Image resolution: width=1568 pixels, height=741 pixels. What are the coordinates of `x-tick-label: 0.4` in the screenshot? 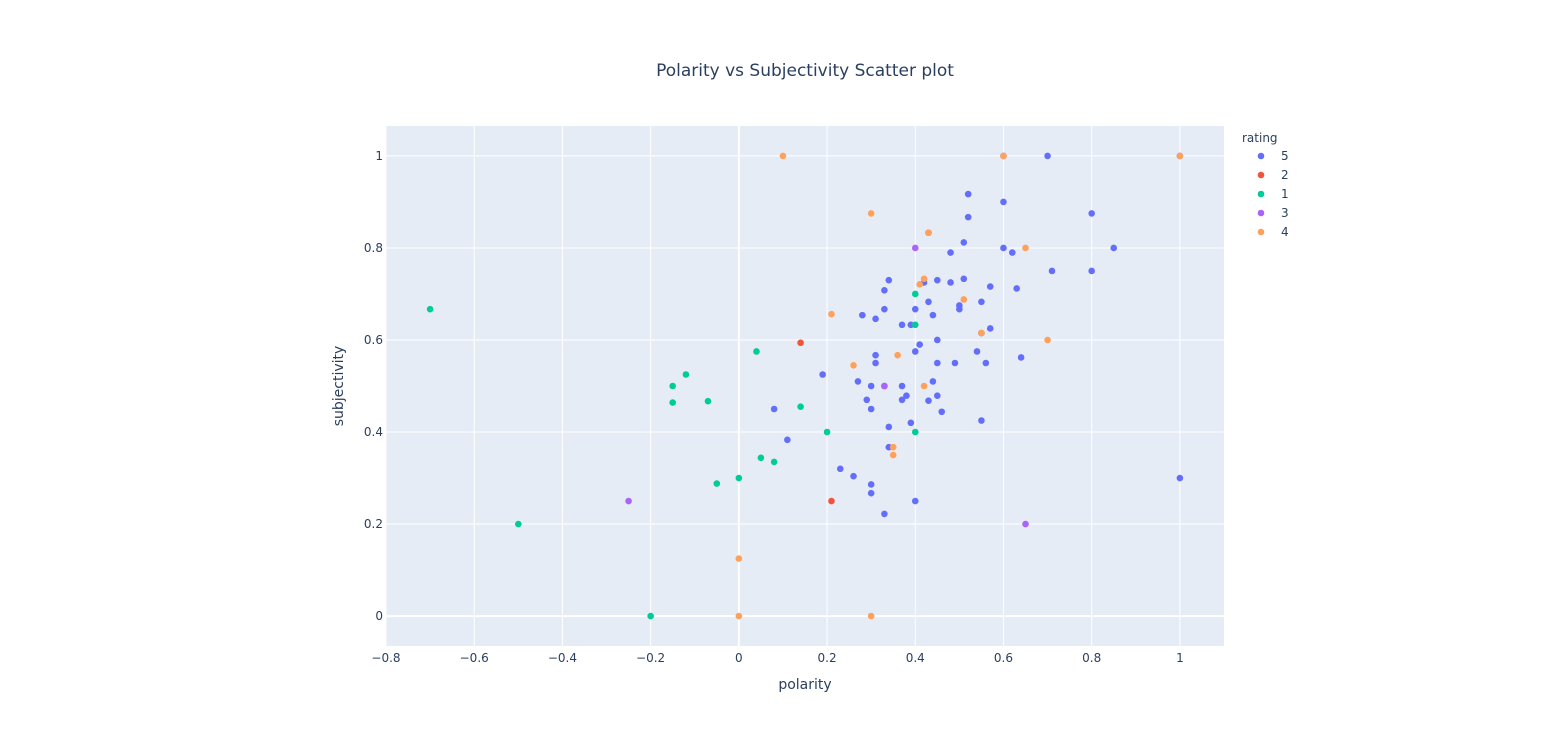 It's located at (915, 658).